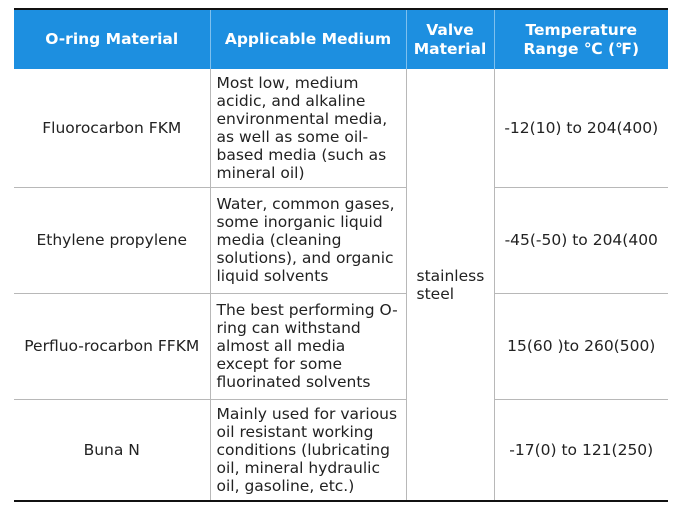  What do you see at coordinates (112, 38) in the screenshot?
I see `header-oring-material: O-ring Material` at bounding box center [112, 38].